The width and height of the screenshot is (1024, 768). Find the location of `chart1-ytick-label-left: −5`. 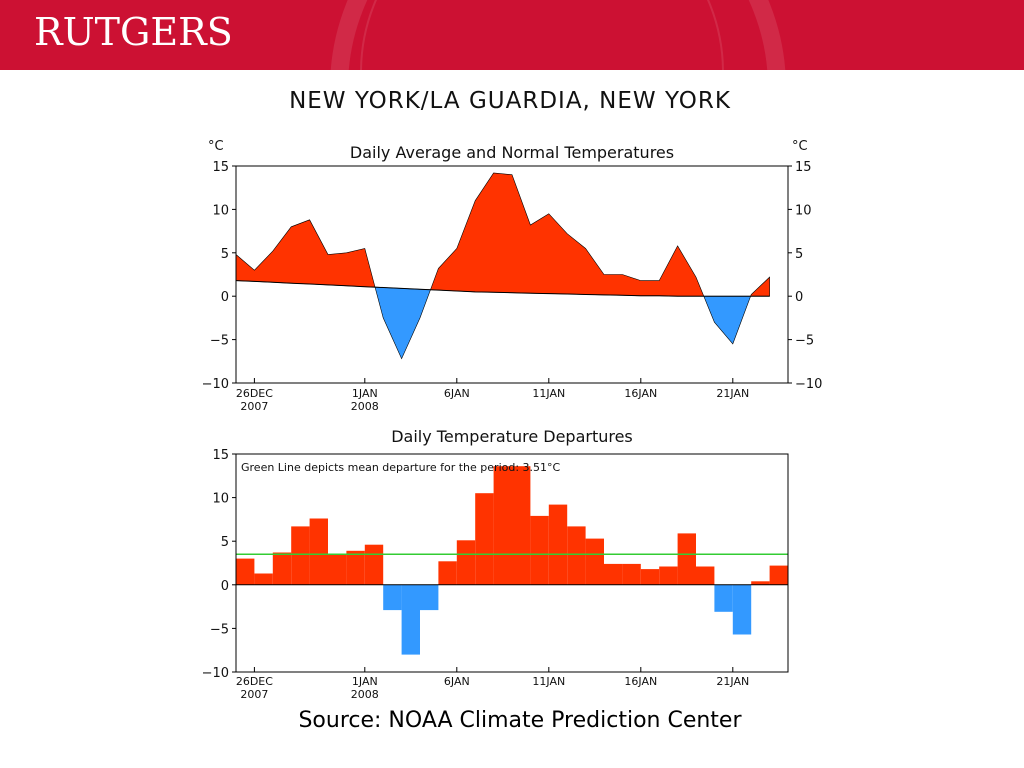

chart1-ytick-label-left: −5 is located at coordinates (219, 341).